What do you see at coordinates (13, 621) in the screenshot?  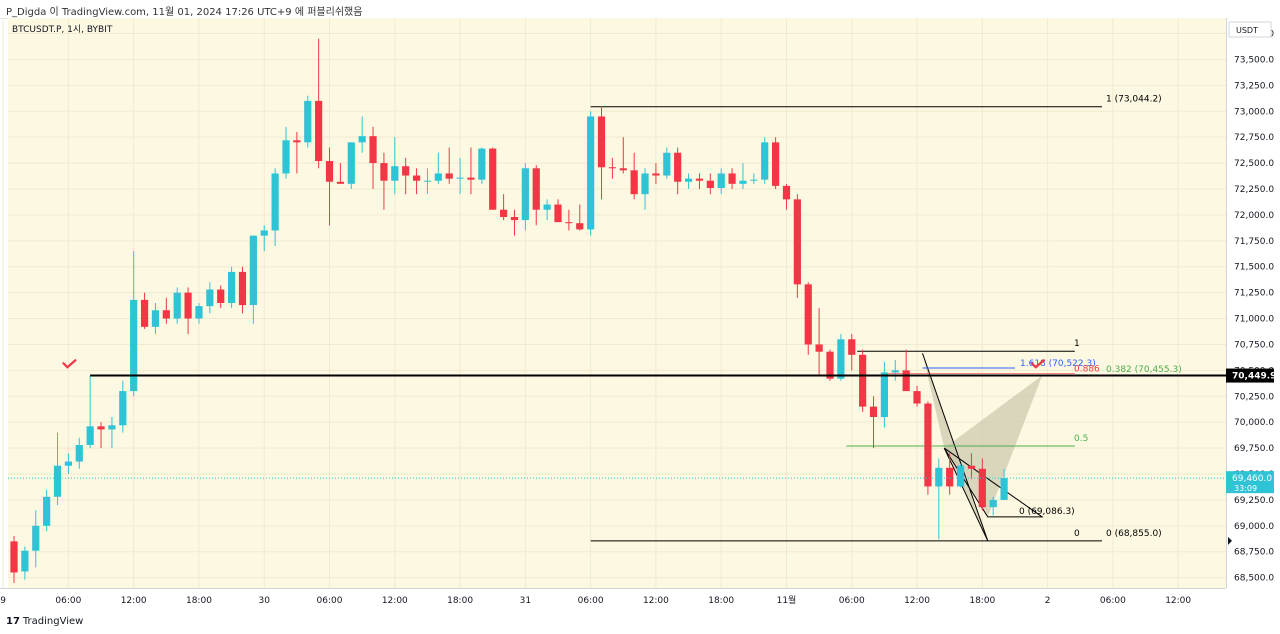 I see `tradingview-logo-icon: 17` at bounding box center [13, 621].